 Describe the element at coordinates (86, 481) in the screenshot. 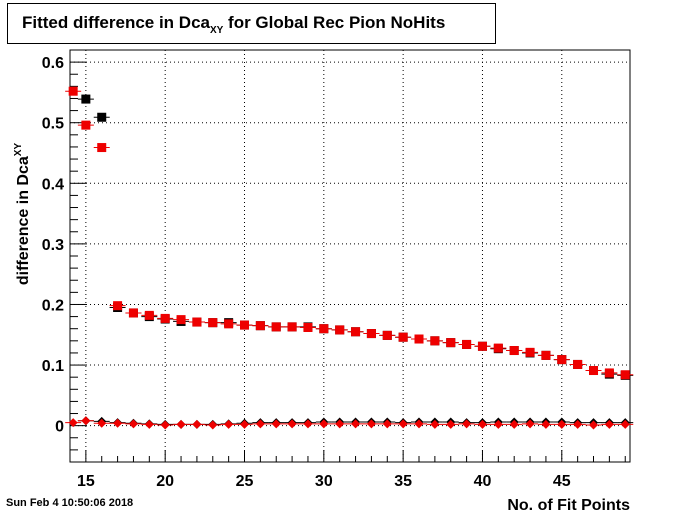

I see `x-tick-label: 15` at that location.